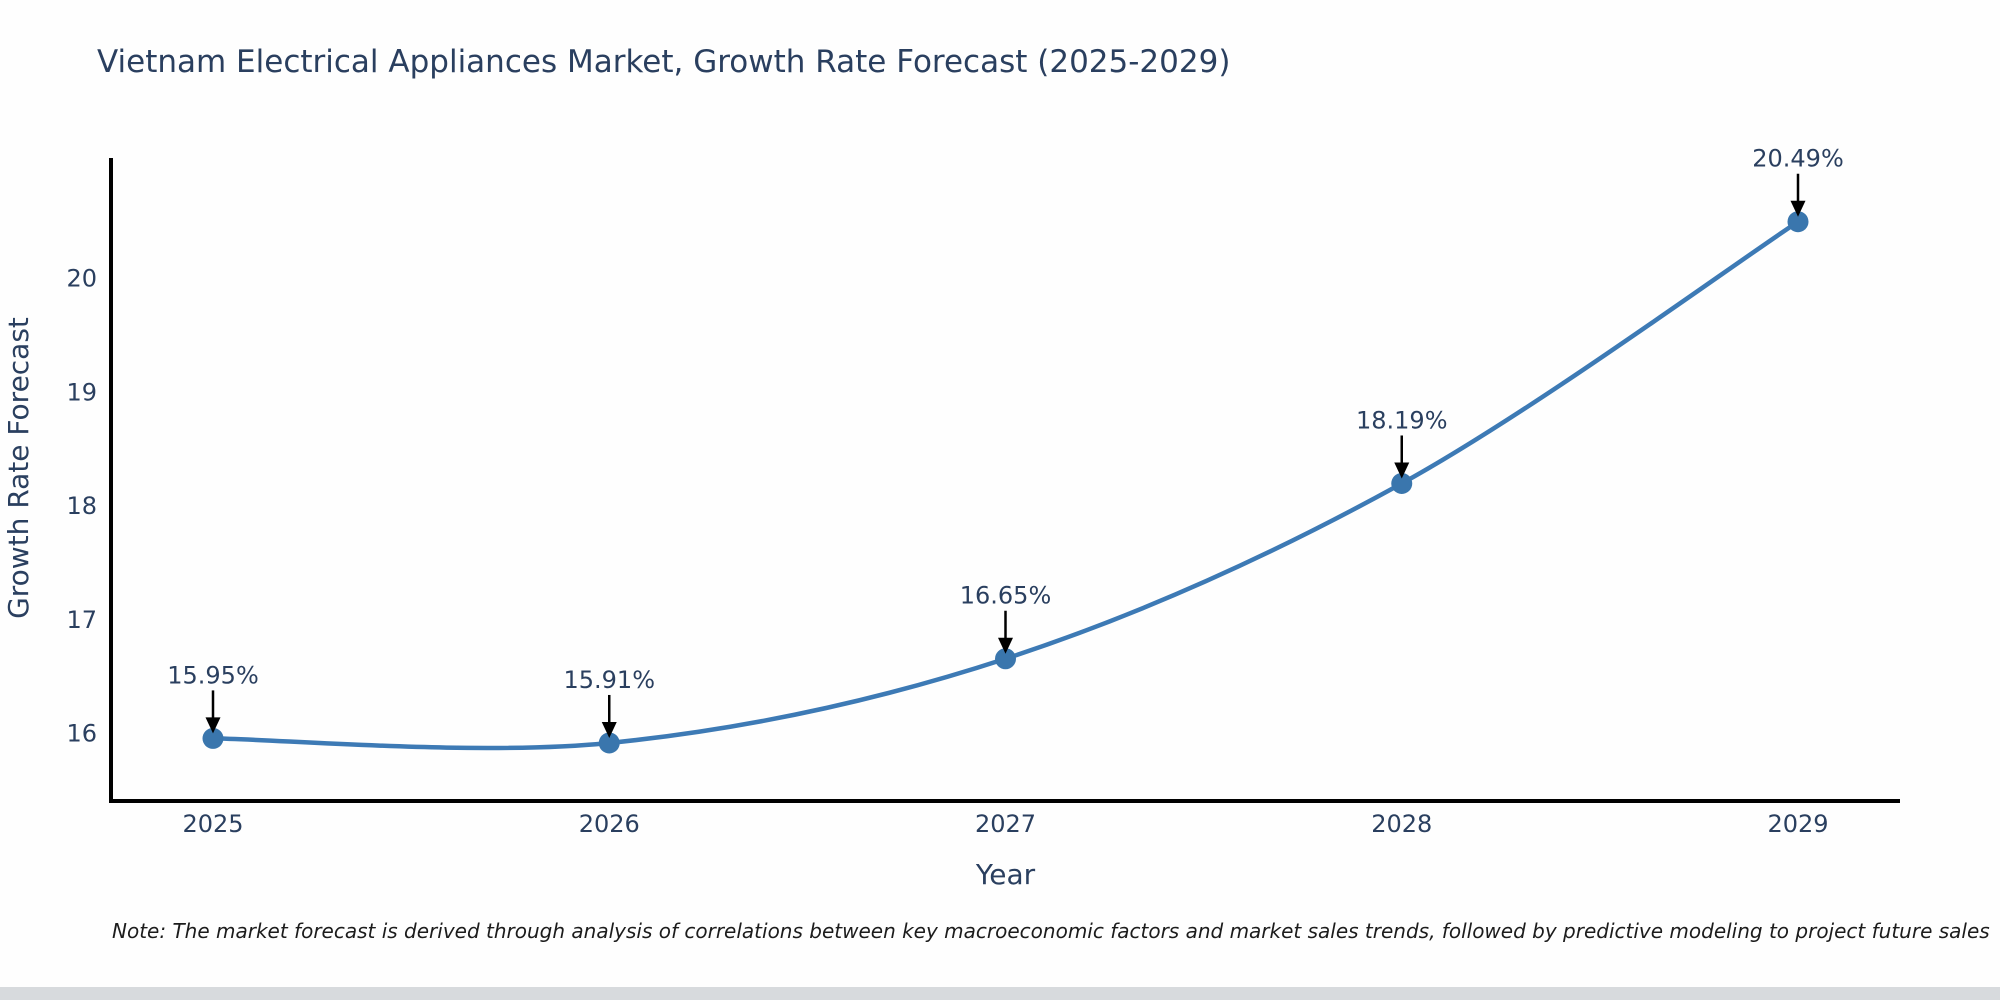 Image resolution: width=2000 pixels, height=1000 pixels. I want to click on data-point-2028, so click(1402, 483).